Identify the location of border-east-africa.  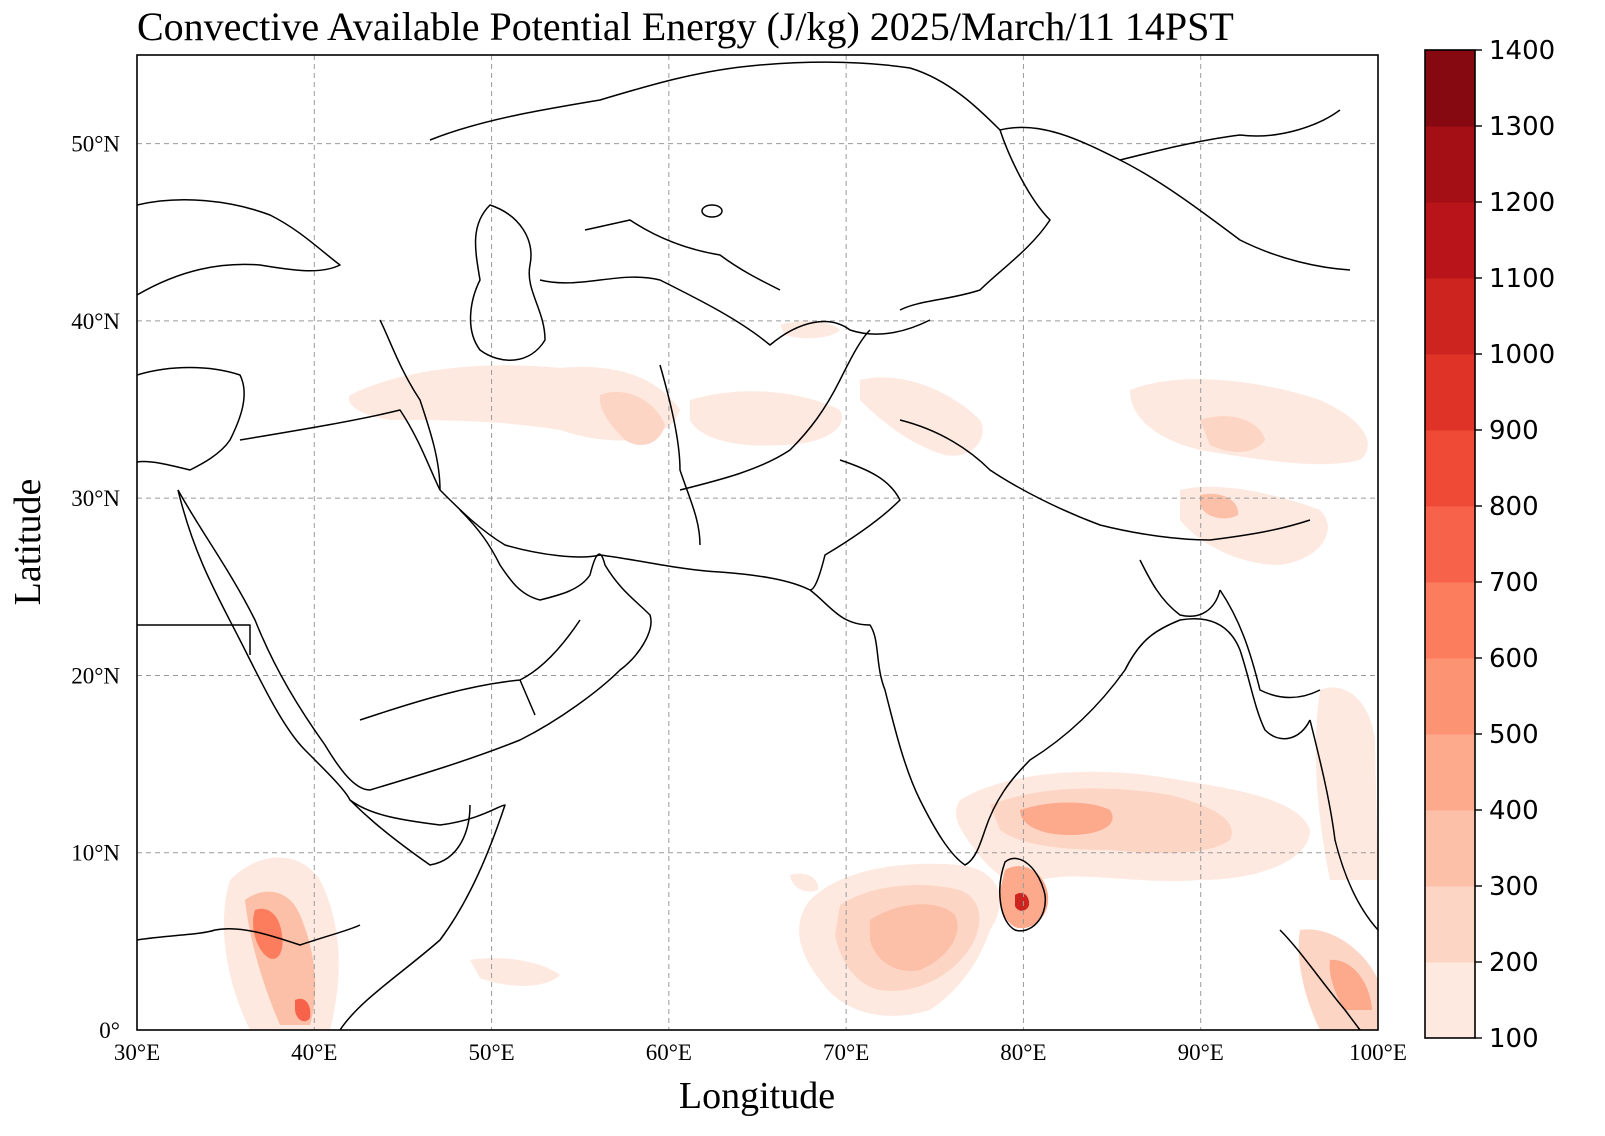
(249, 935).